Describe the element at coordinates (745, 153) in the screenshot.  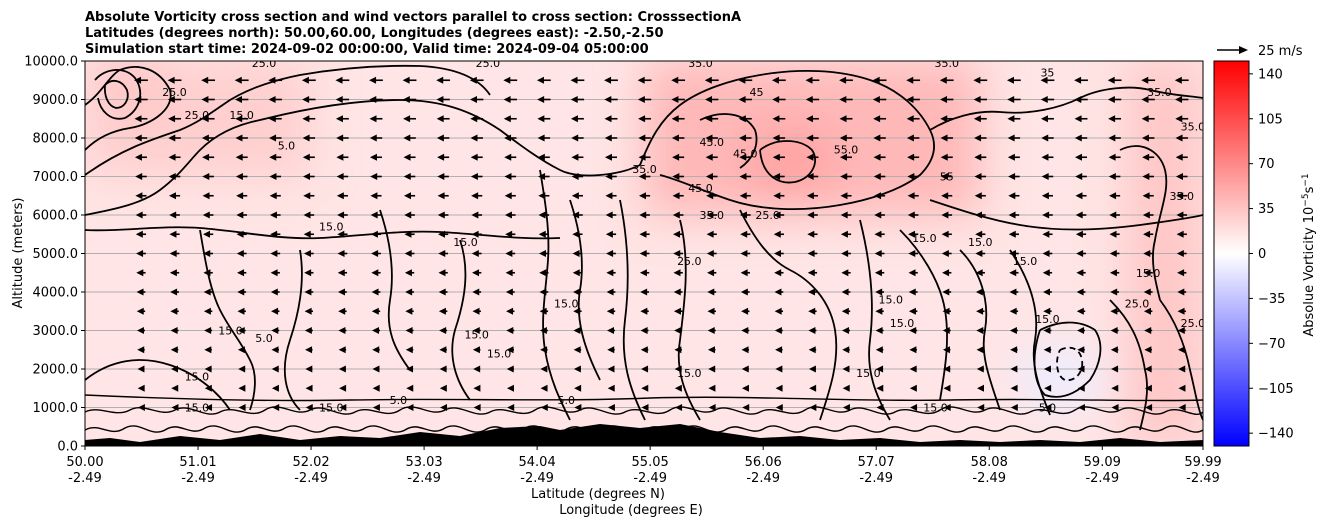
I see `contour-label: 45.0` at that location.